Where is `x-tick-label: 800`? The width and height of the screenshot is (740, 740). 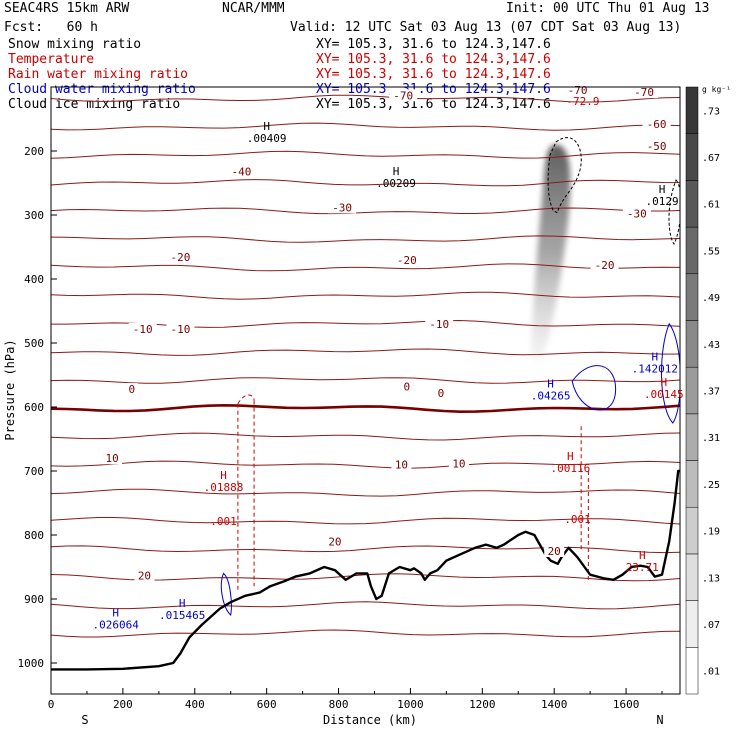
x-tick-label: 800 is located at coordinates (339, 704).